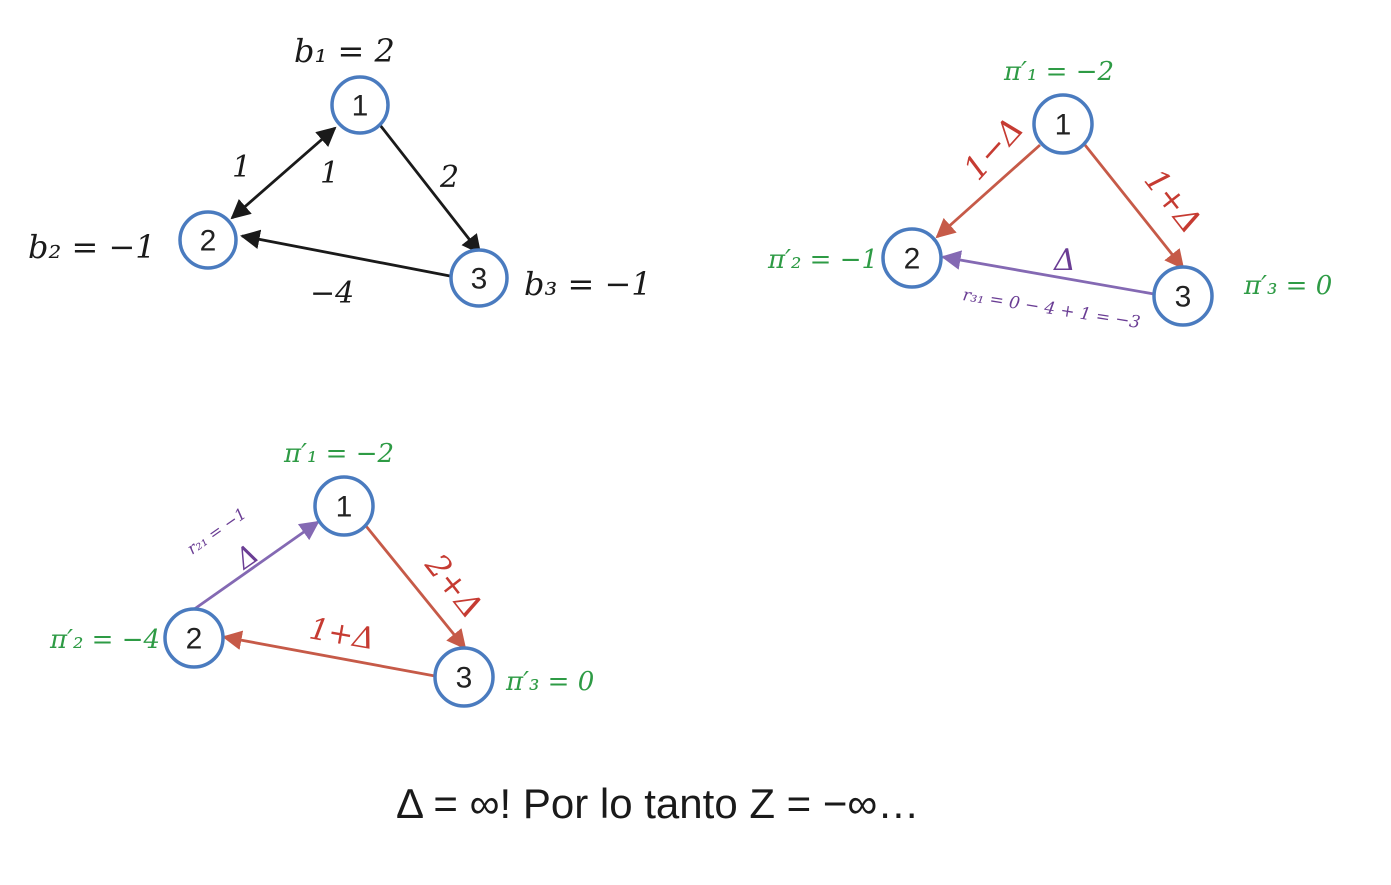  I want to click on reduced-cost-r31: r₃₁ = 0 − 4 + 1 = −3, so click(1051, 309).